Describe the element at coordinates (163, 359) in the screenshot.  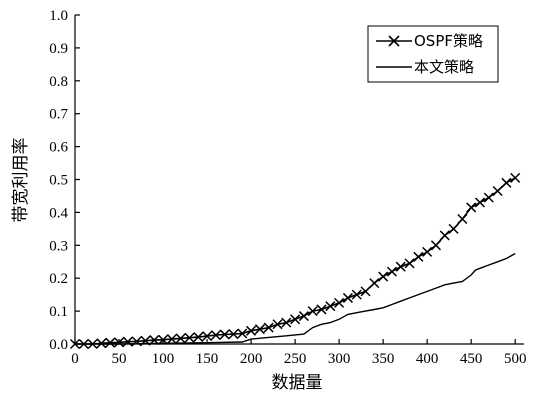
I see `x-tick-label: 100` at that location.